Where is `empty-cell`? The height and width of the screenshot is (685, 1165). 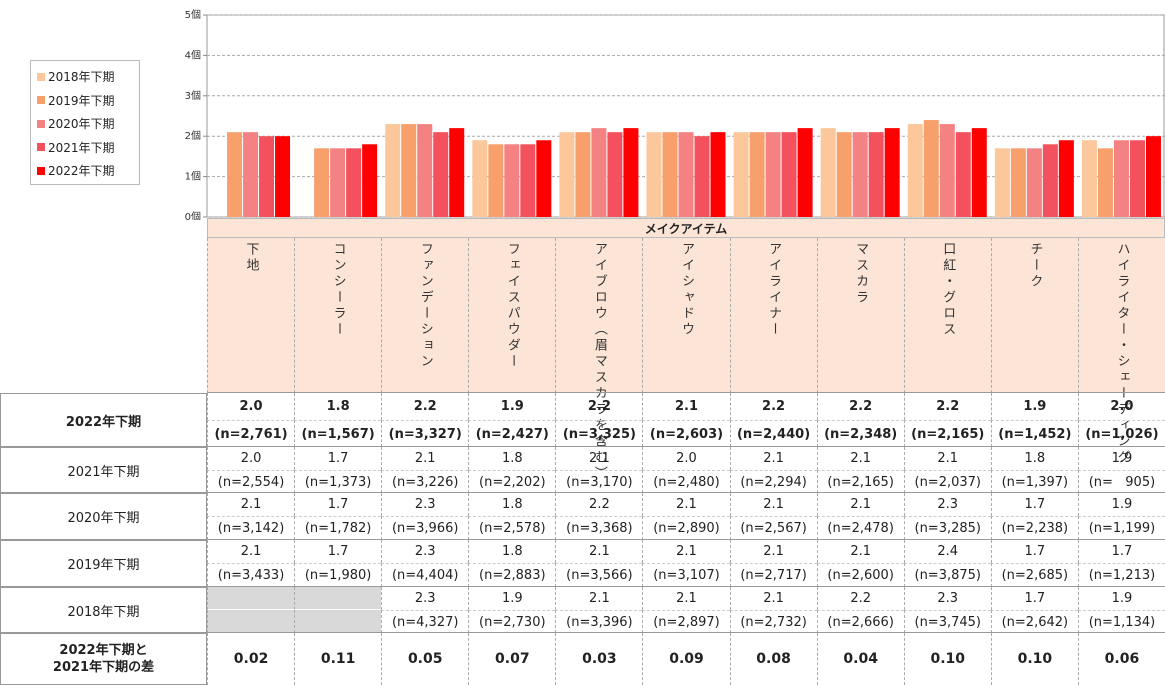 empty-cell is located at coordinates (338, 621).